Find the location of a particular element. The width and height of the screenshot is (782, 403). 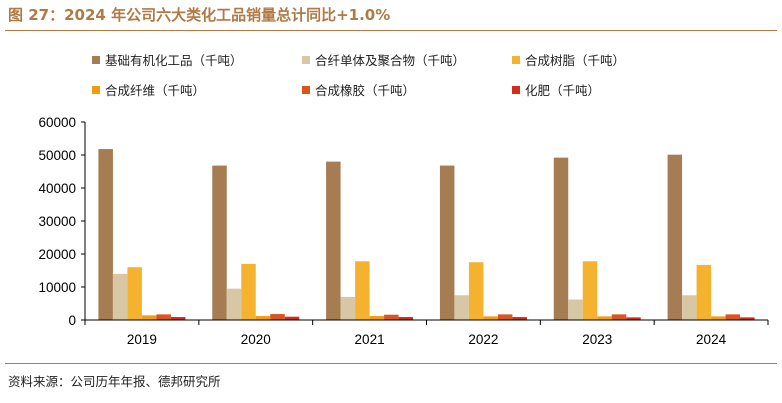

legend-label-4: 合成橡胶（千吨） is located at coordinates (365, 90).